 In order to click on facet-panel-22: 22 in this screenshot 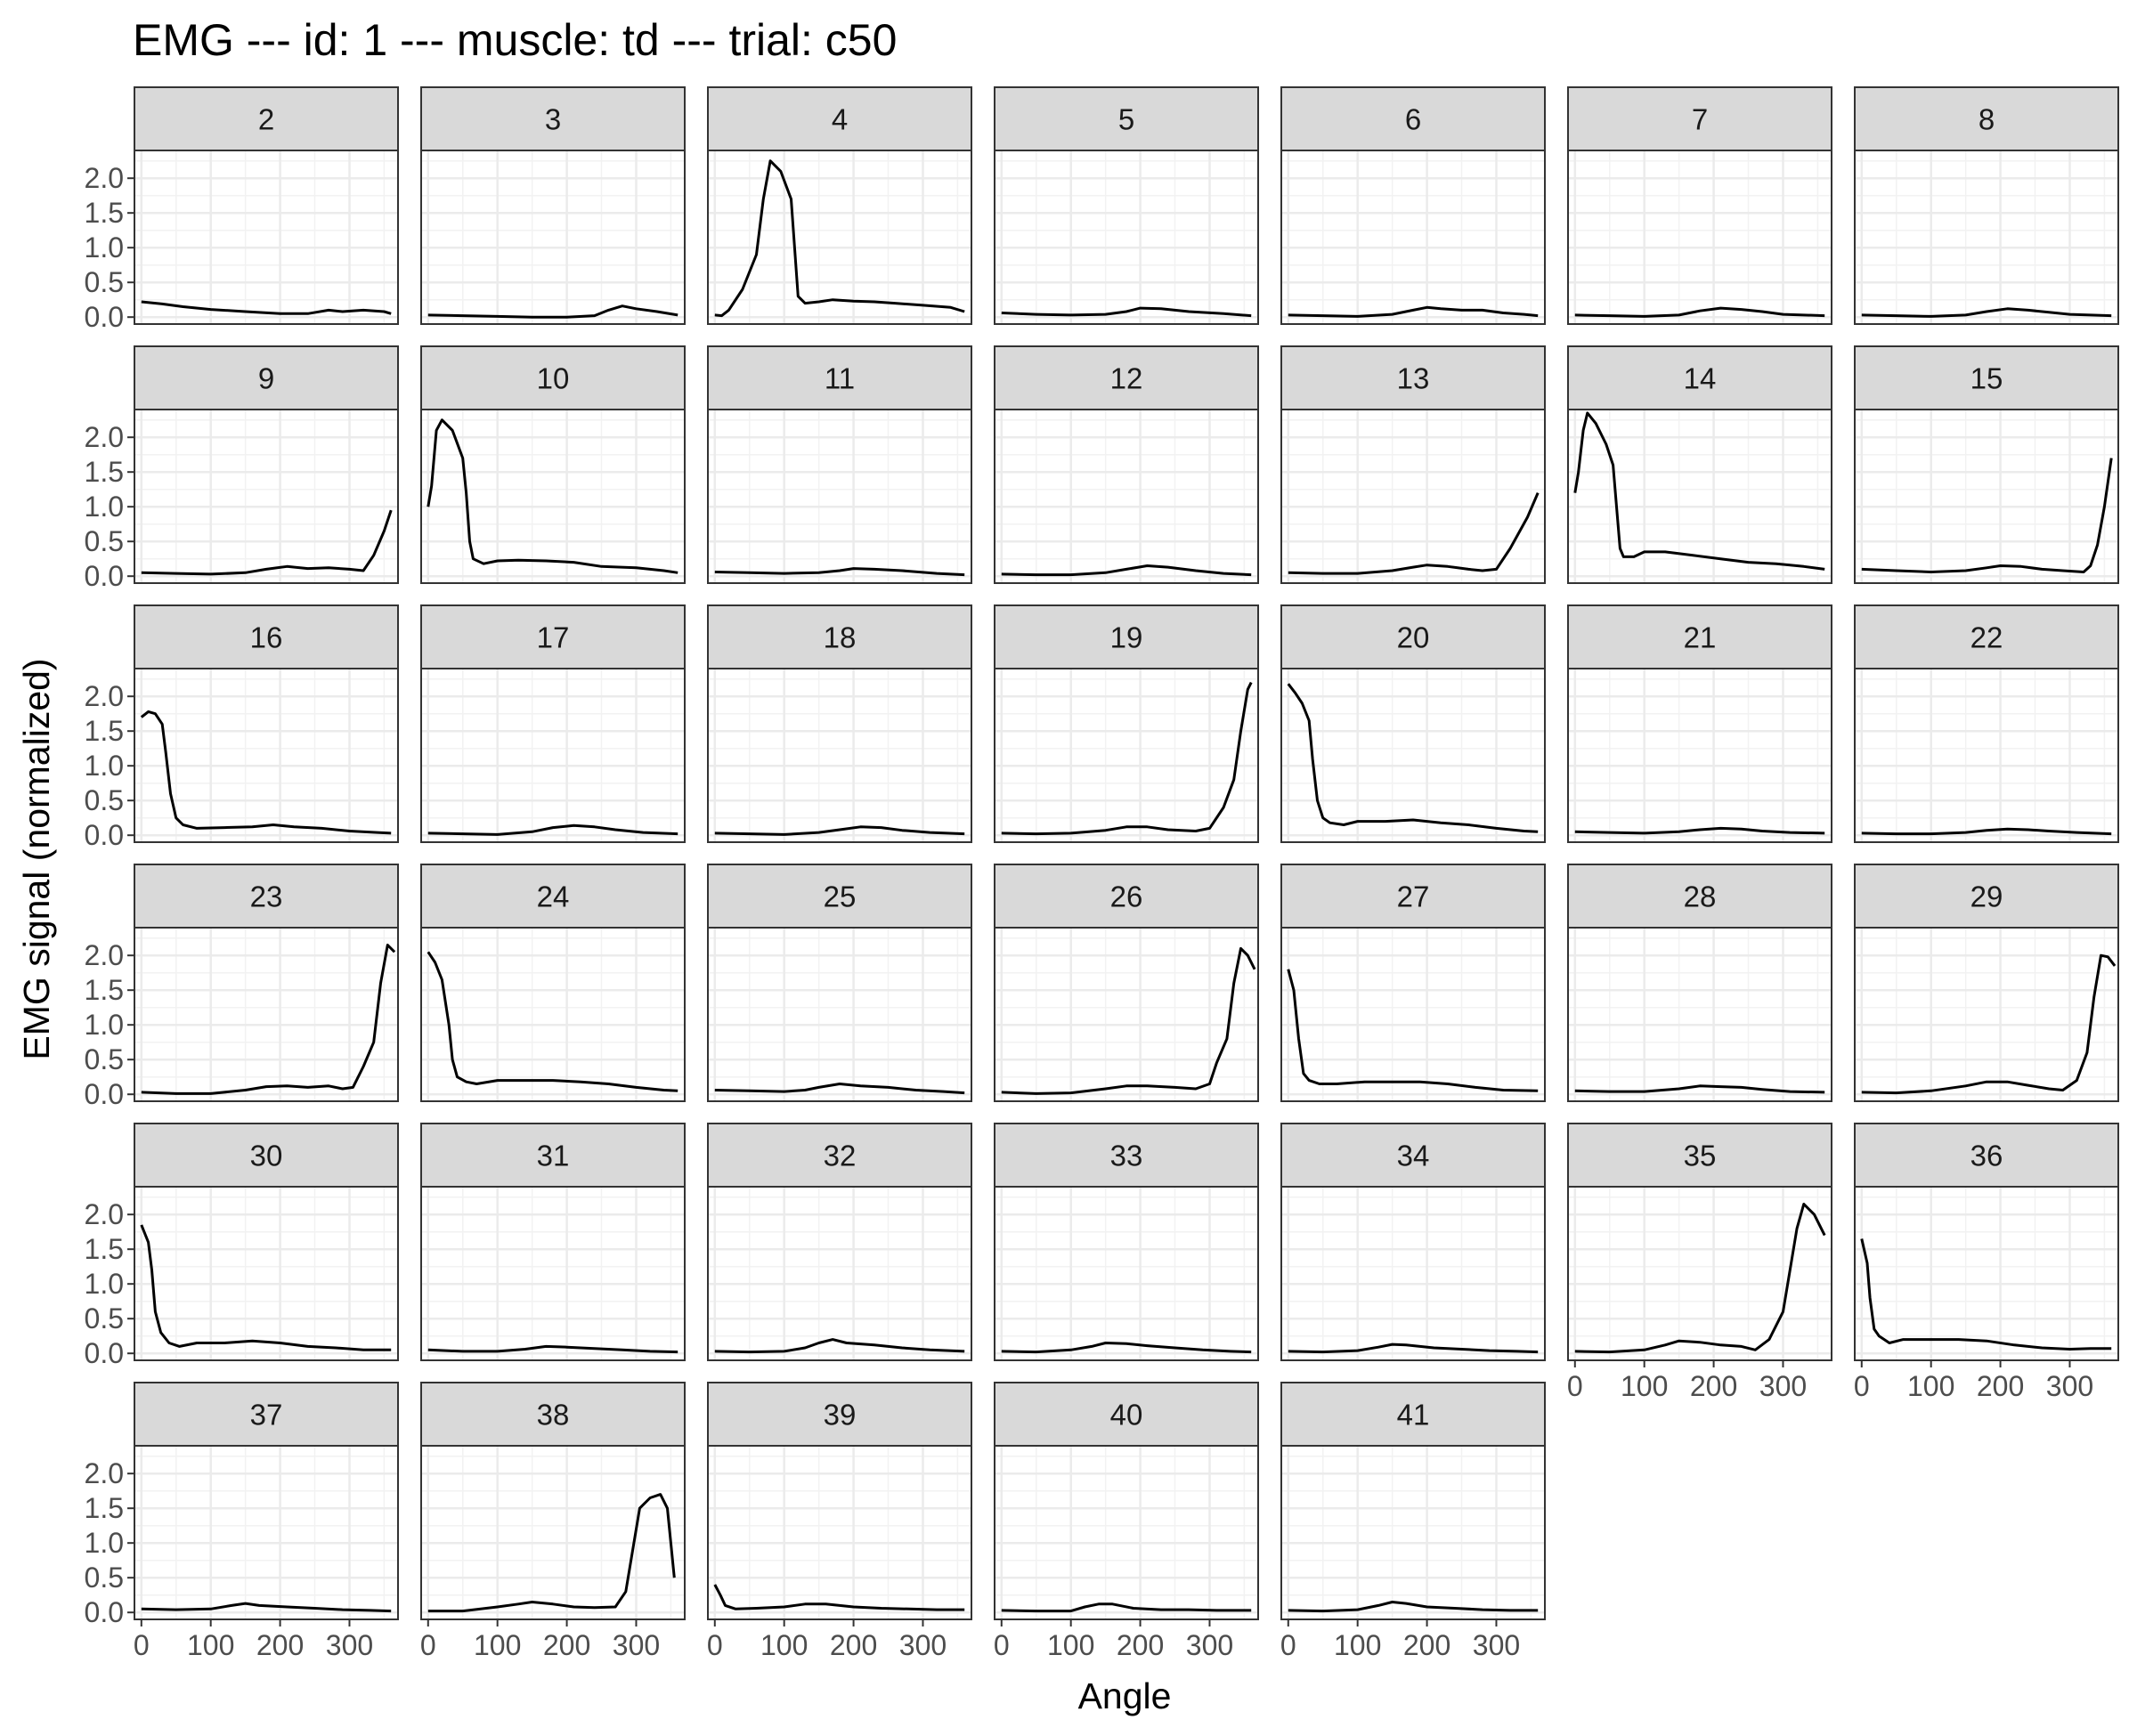, I will do `click(1986, 723)`.